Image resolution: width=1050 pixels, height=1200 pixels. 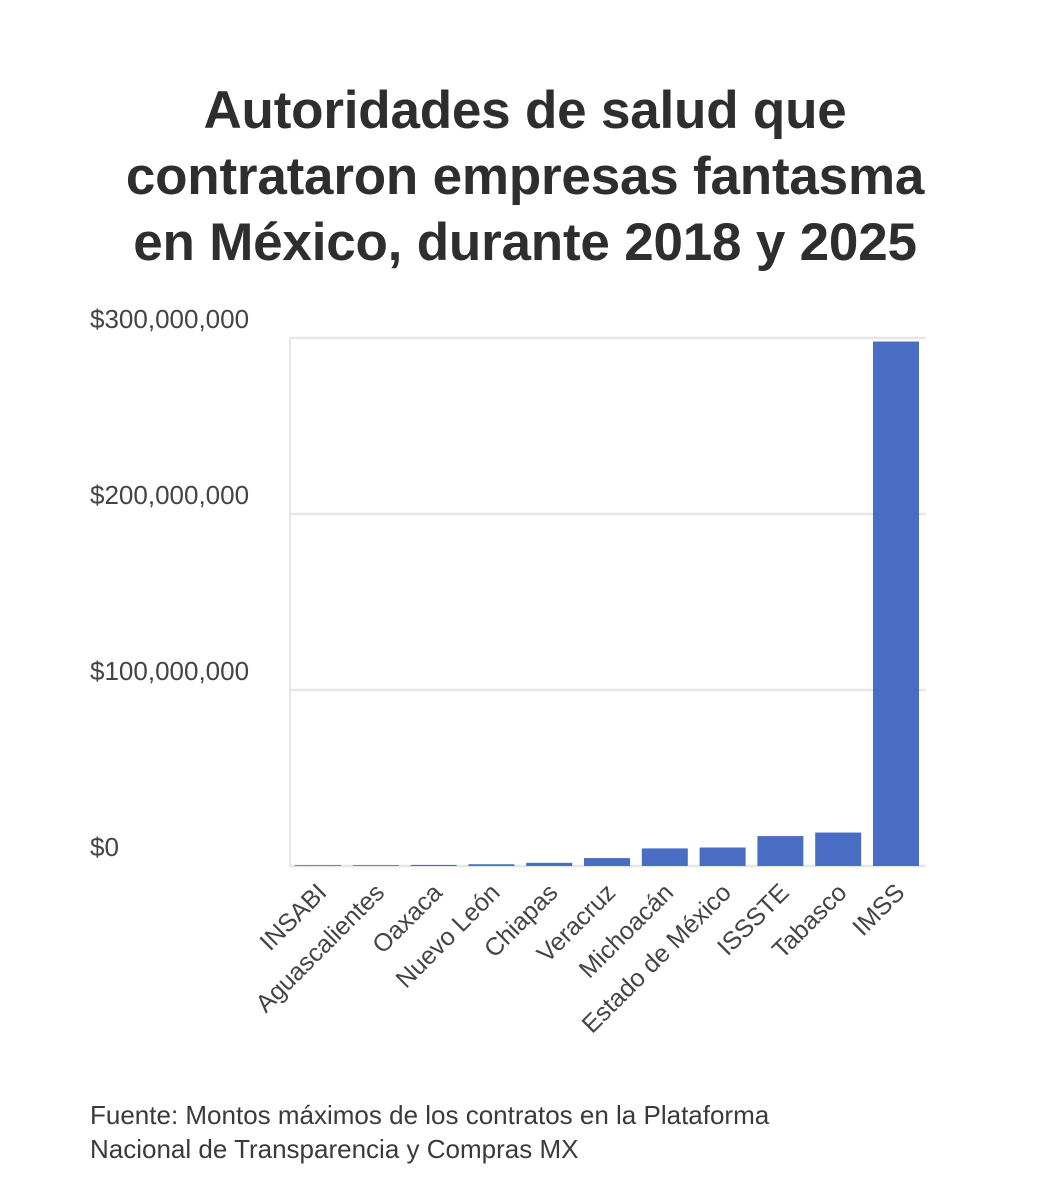 I want to click on source-note-line-2: Nacional de Transparencia y Compras MX, so click(x=334, y=1149).